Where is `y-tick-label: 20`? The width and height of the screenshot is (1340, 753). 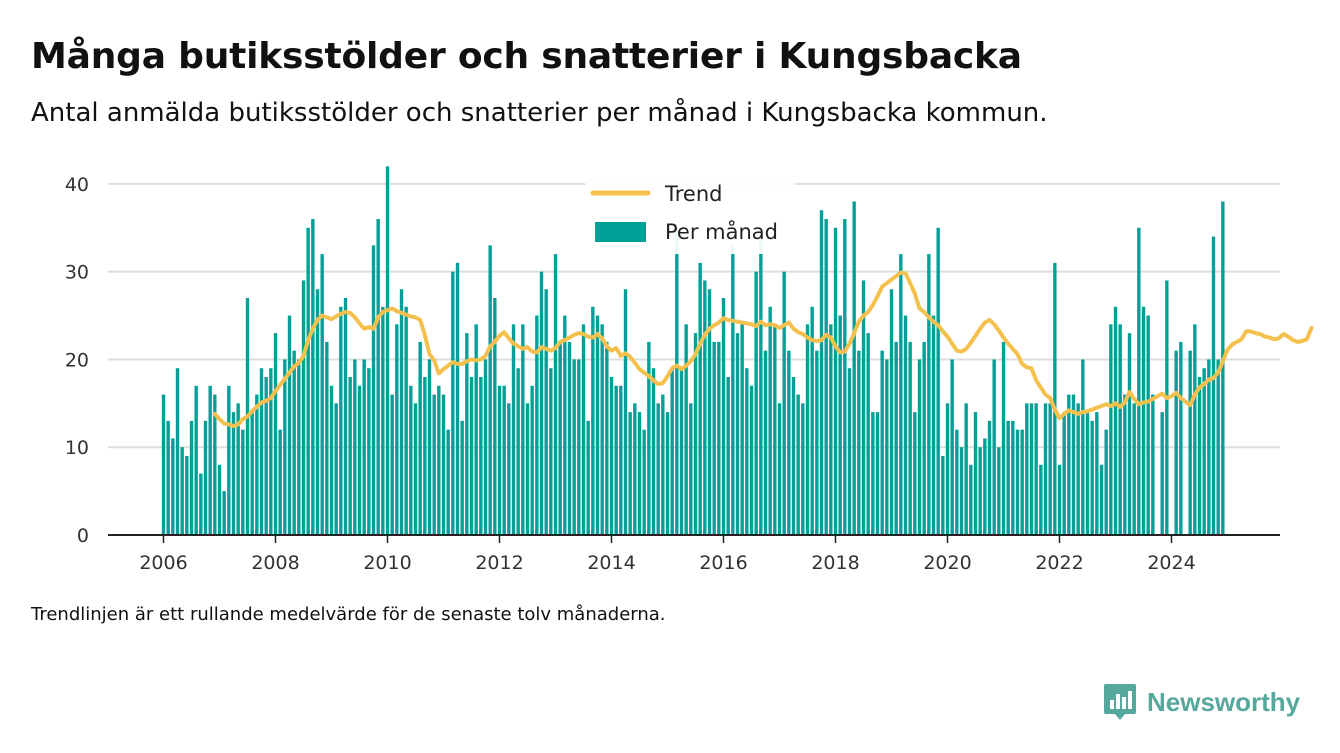 y-tick-label: 20 is located at coordinates (77, 360).